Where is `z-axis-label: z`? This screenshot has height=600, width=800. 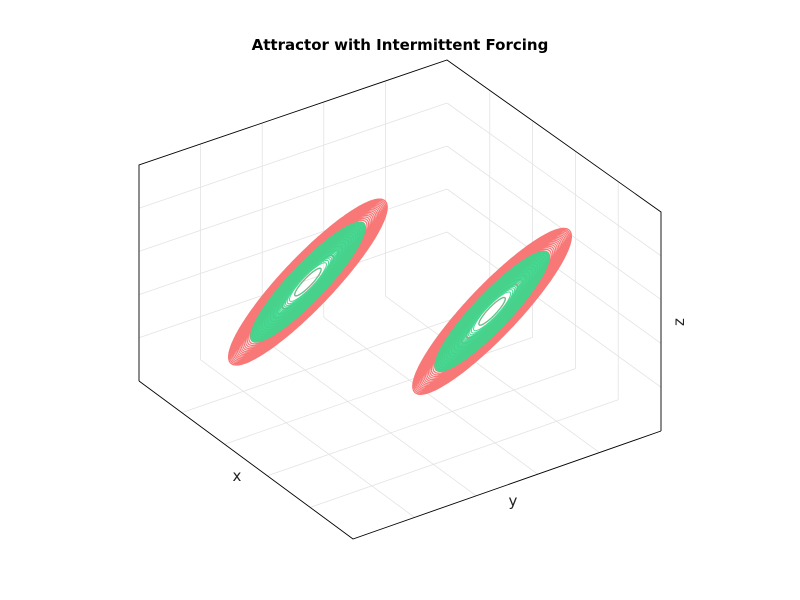
z-axis-label: z is located at coordinates (679, 322).